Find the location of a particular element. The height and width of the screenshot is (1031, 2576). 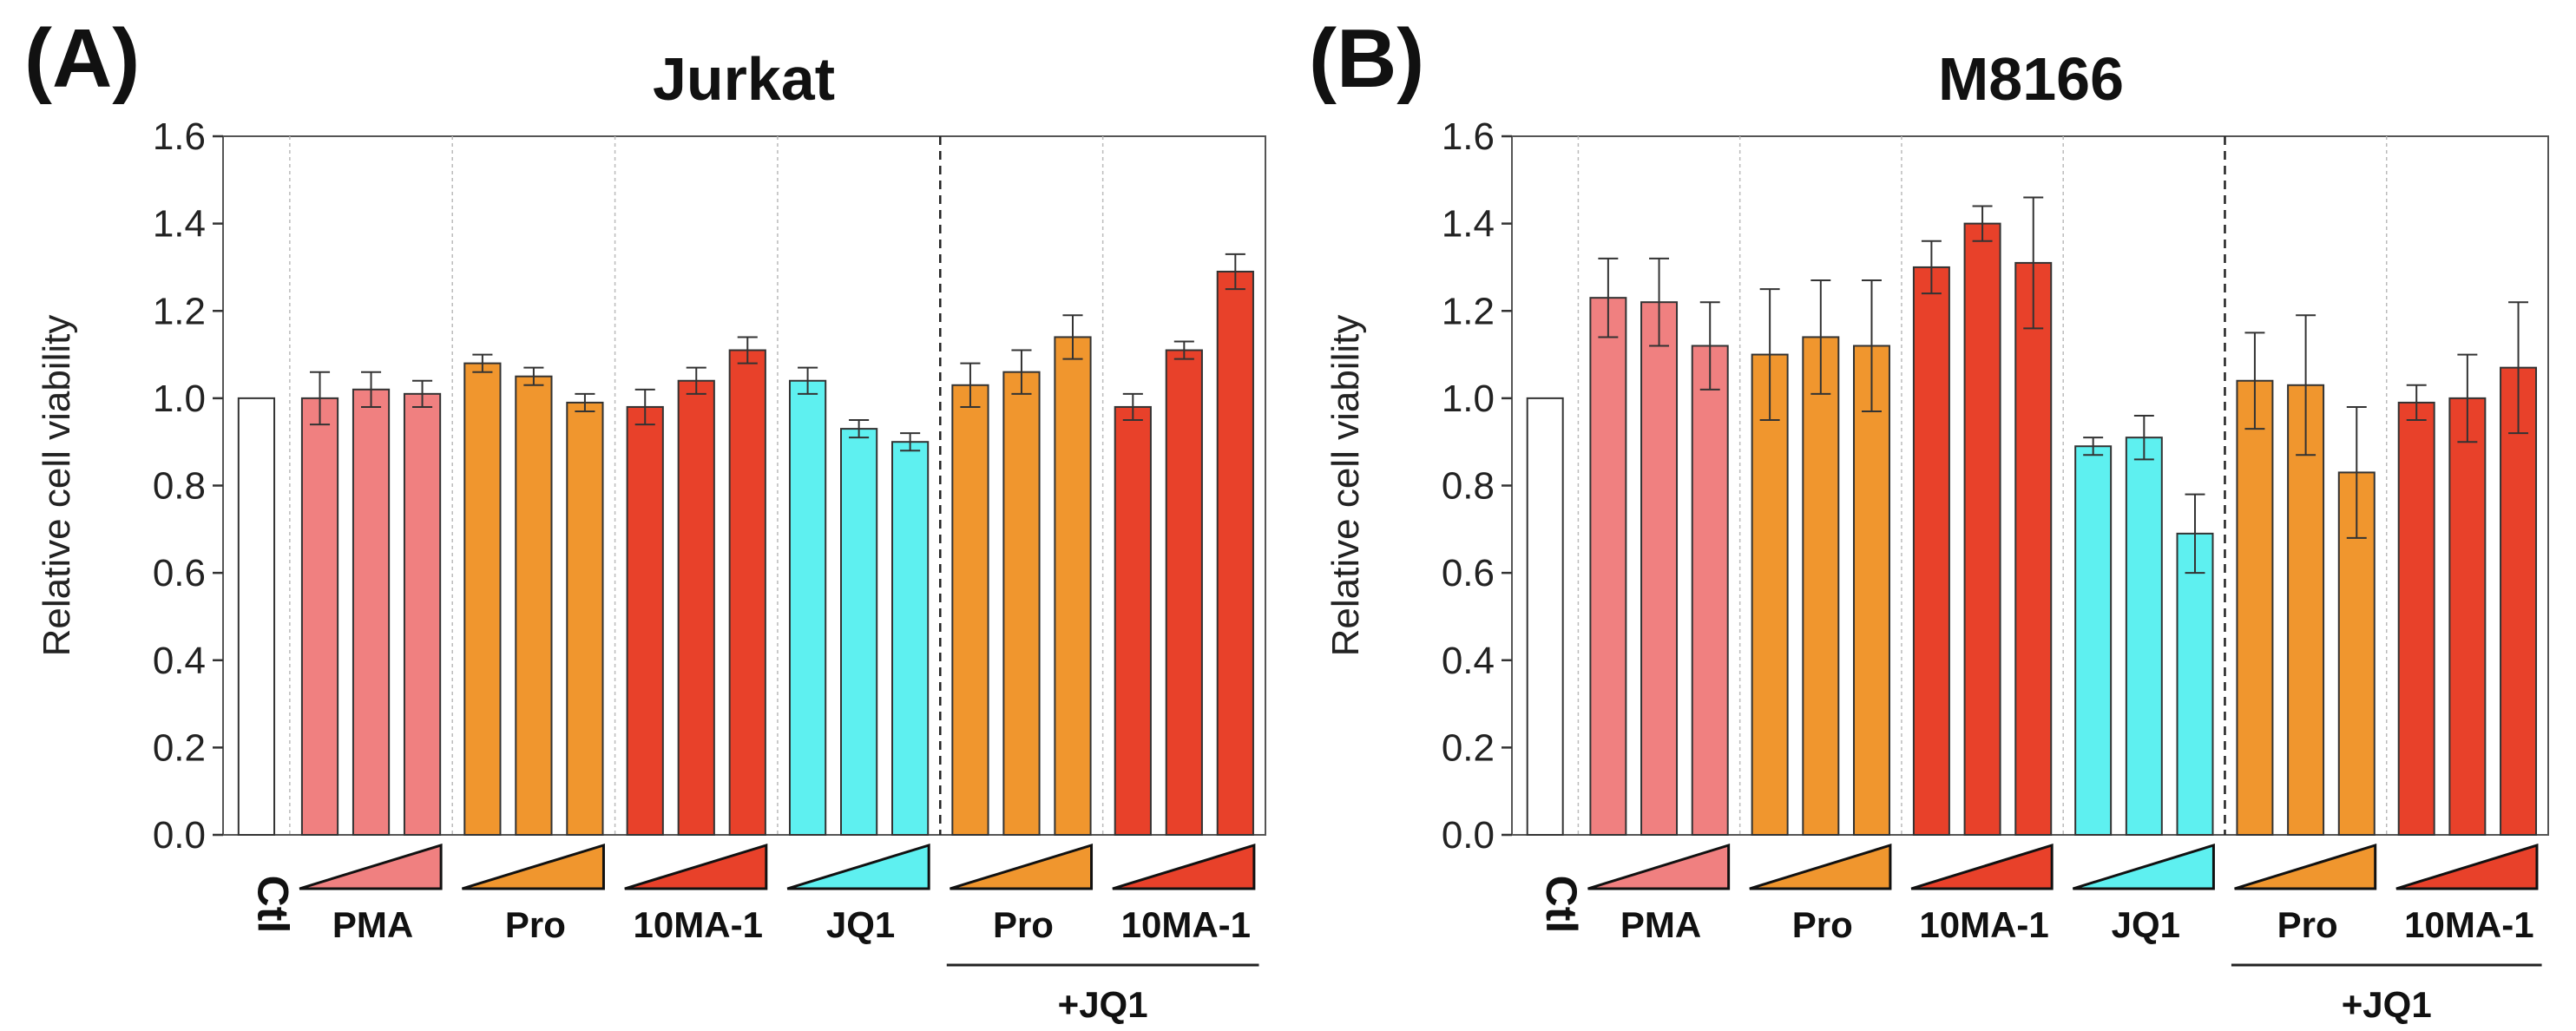

chart-title: M8166 is located at coordinates (2031, 79).